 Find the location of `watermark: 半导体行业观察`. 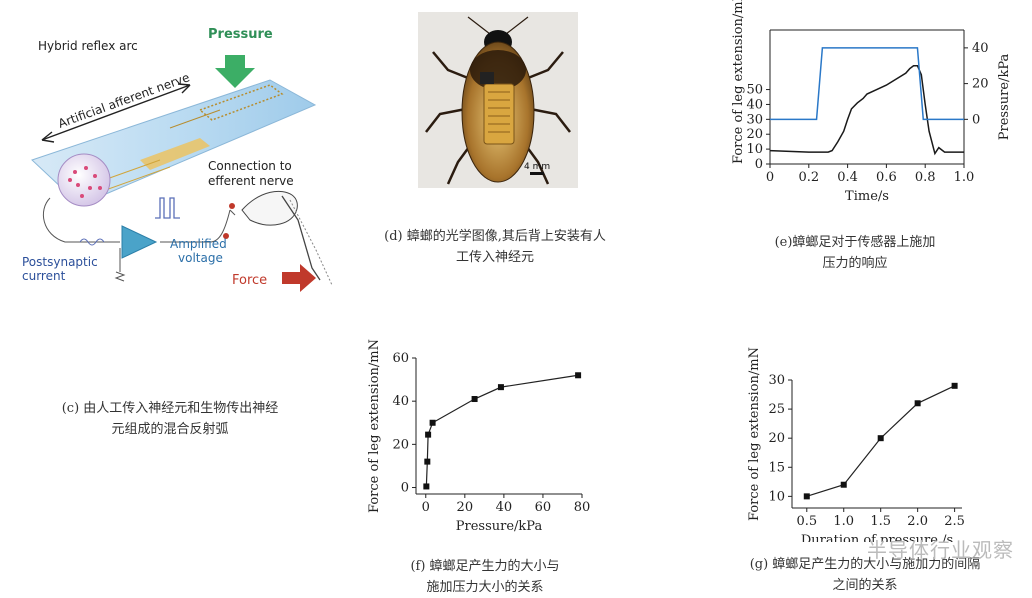

watermark: 半导体行业观察 is located at coordinates (940, 550).